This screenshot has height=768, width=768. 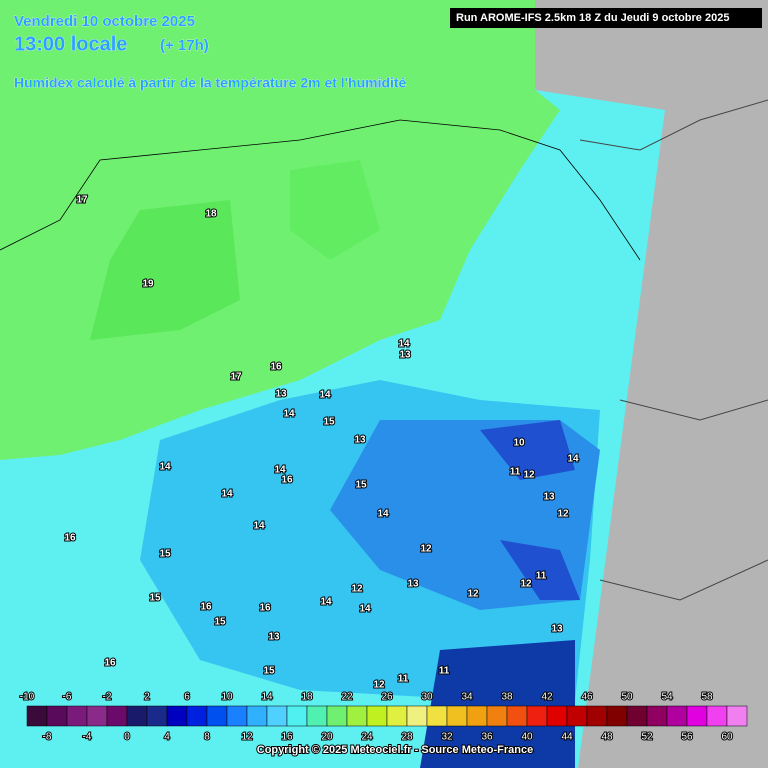 I want to click on colorbar-label: 22, so click(x=347, y=697).